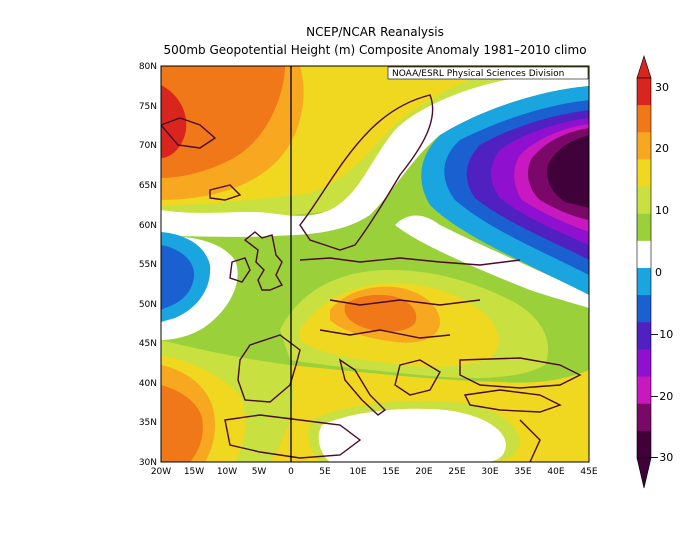  What do you see at coordinates (291, 472) in the screenshot?
I see `lon-label: 0` at bounding box center [291, 472].